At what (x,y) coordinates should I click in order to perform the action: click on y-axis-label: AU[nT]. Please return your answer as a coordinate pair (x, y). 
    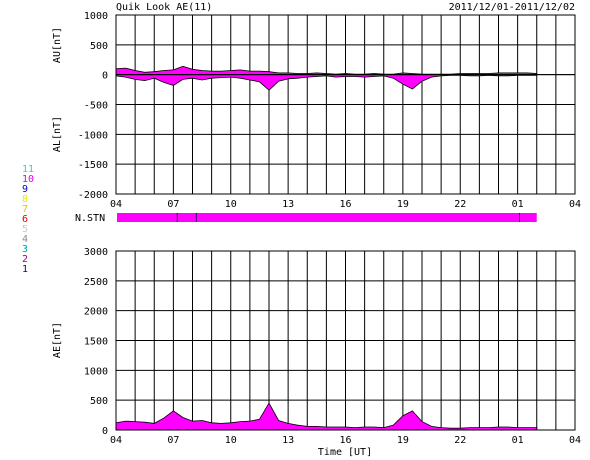
    Looking at the image, I should click on (57, 45).